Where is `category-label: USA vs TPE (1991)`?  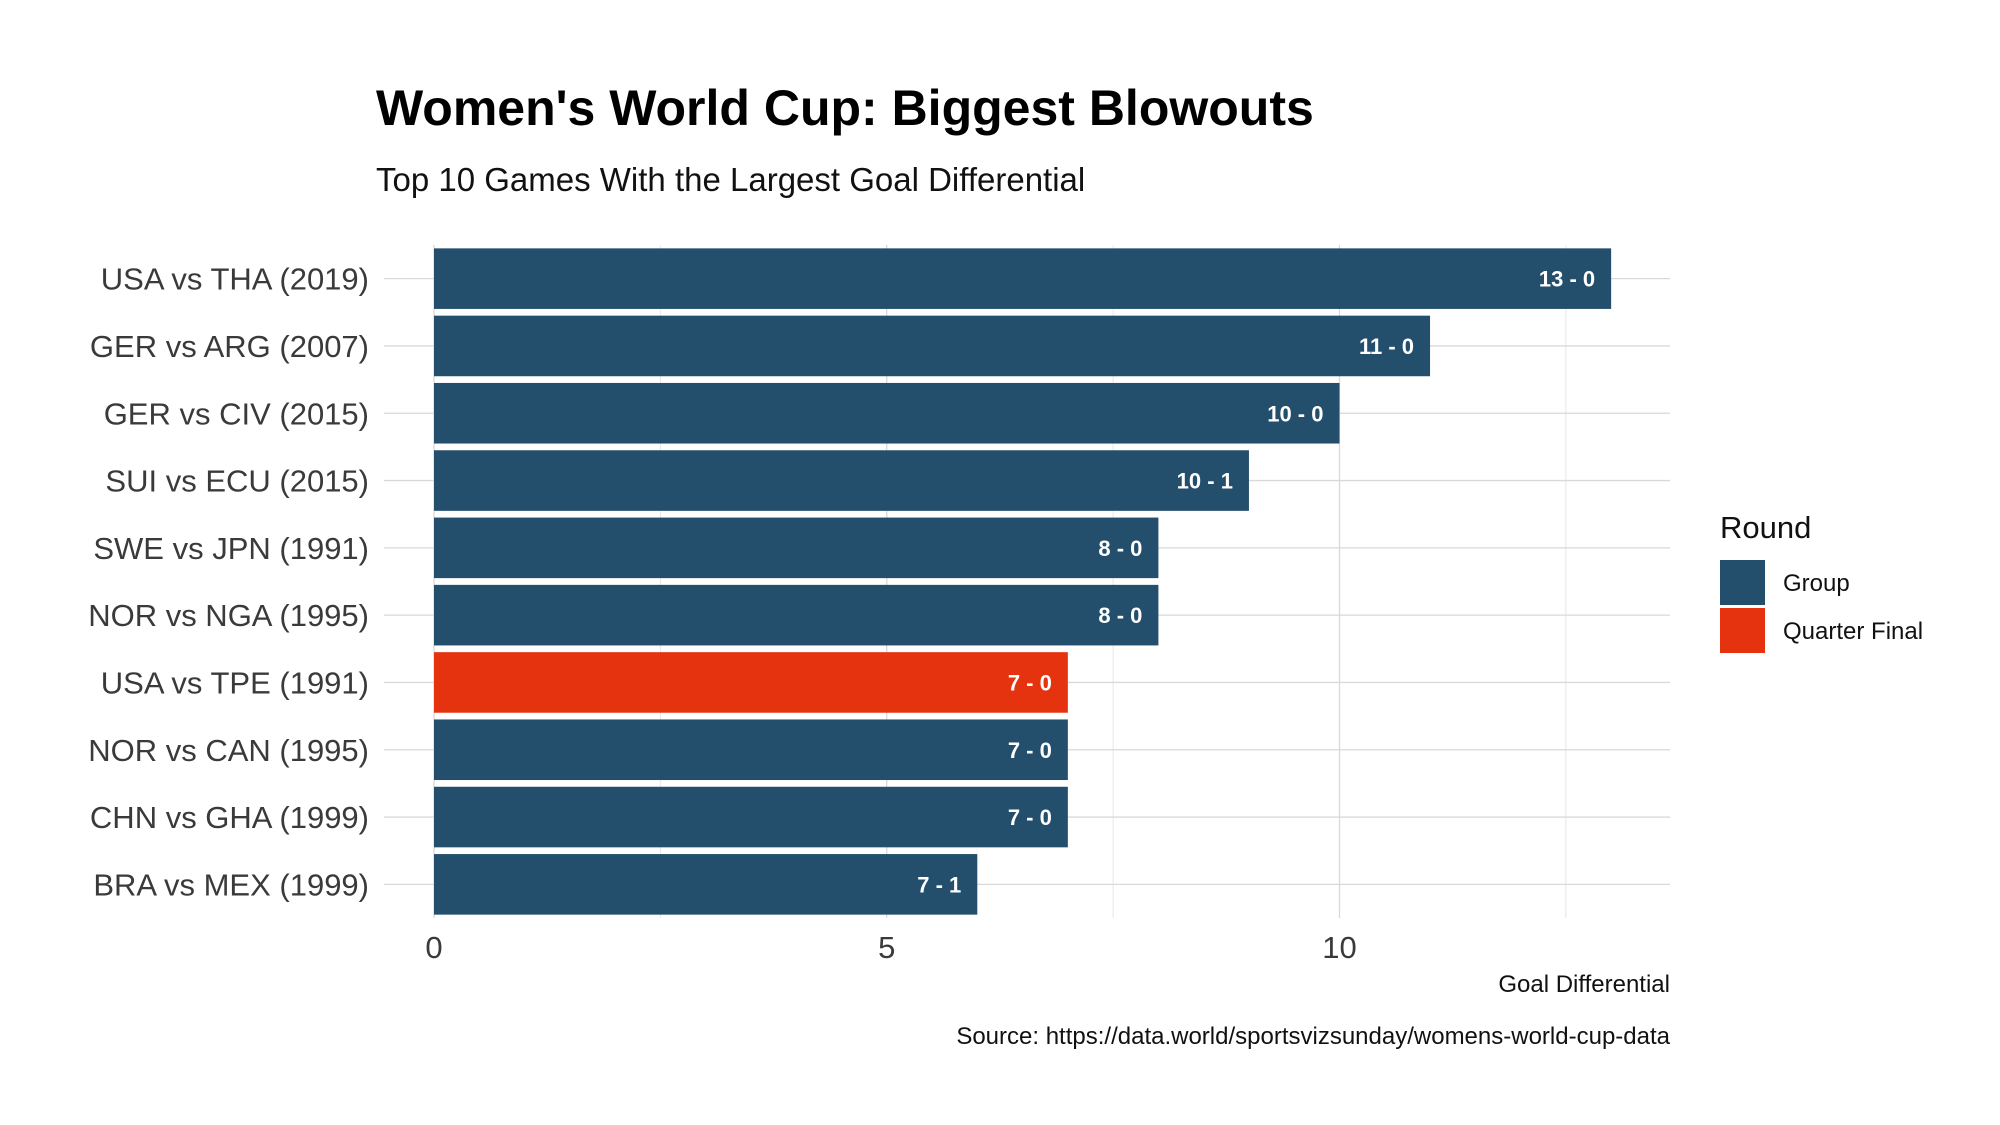 category-label: USA vs TPE (1991) is located at coordinates (235, 682).